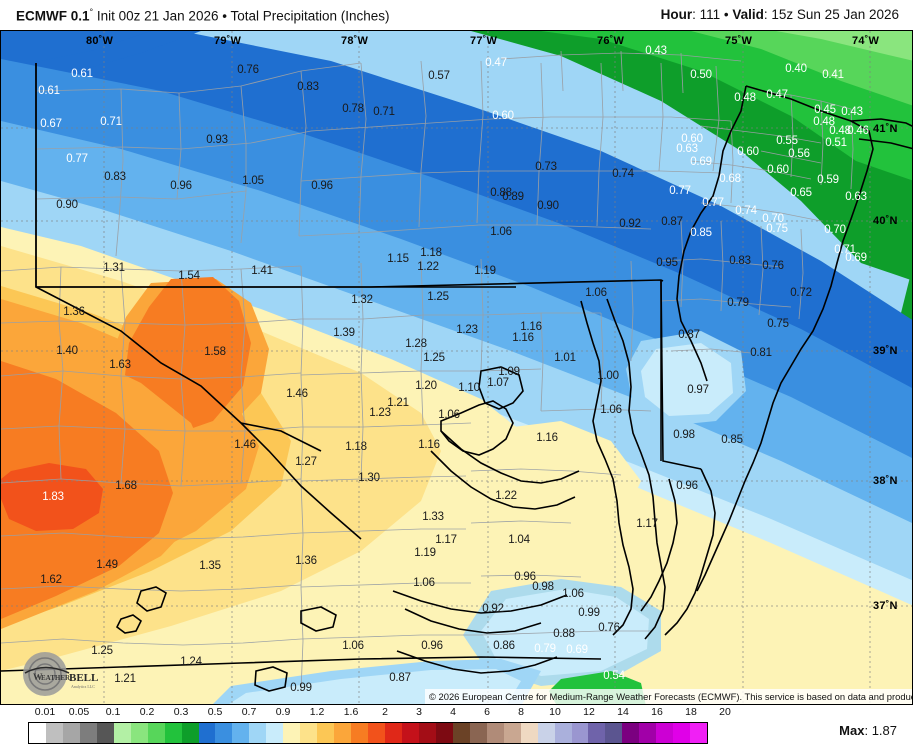  I want to click on lon-label: 75˚W, so click(739, 41).